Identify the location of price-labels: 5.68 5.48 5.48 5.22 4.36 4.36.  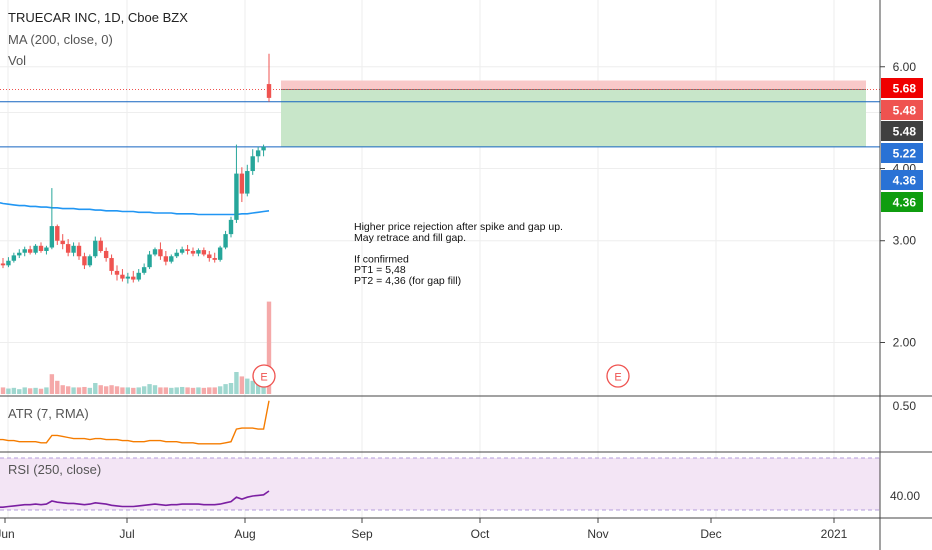
(902, 145).